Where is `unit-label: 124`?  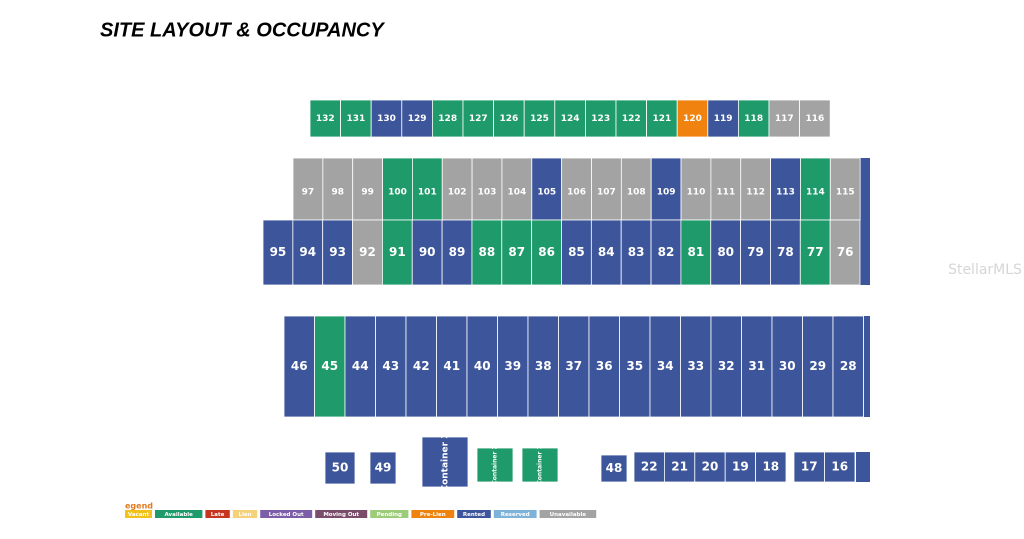
unit-label: 124 is located at coordinates (570, 119).